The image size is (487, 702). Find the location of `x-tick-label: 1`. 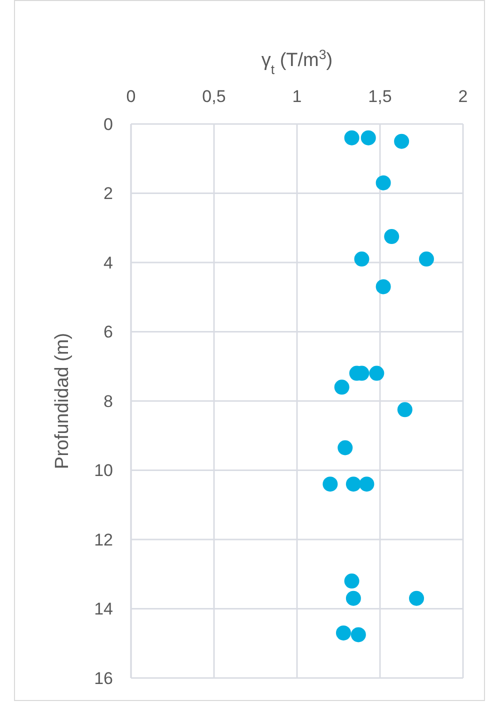

x-tick-label: 1 is located at coordinates (297, 96).